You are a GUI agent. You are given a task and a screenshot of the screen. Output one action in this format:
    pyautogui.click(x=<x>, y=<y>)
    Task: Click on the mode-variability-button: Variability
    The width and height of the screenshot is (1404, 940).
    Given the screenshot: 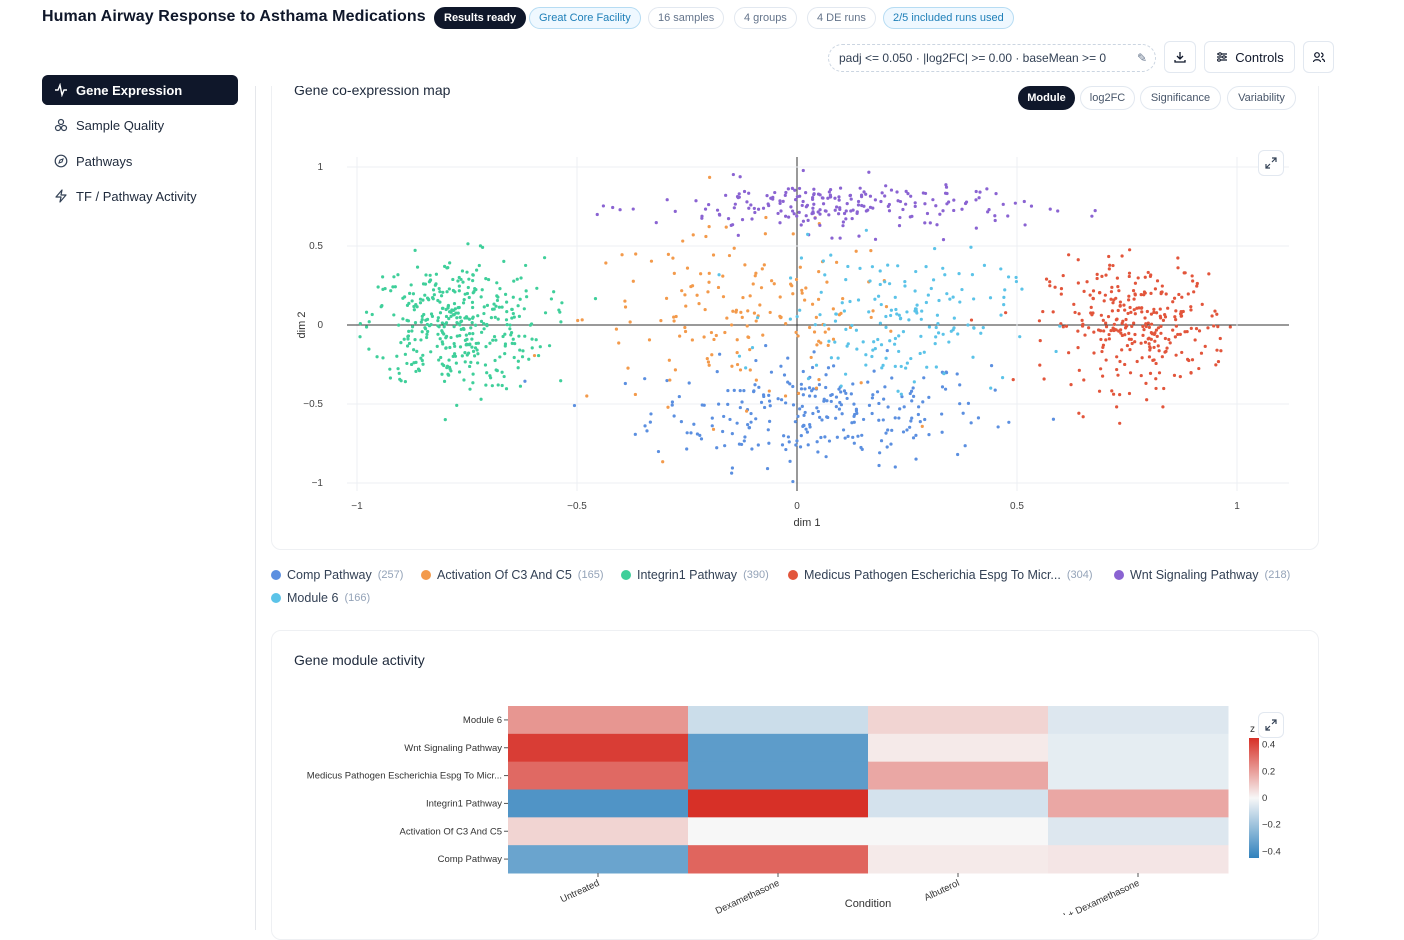 What is the action you would take?
    pyautogui.click(x=1261, y=98)
    